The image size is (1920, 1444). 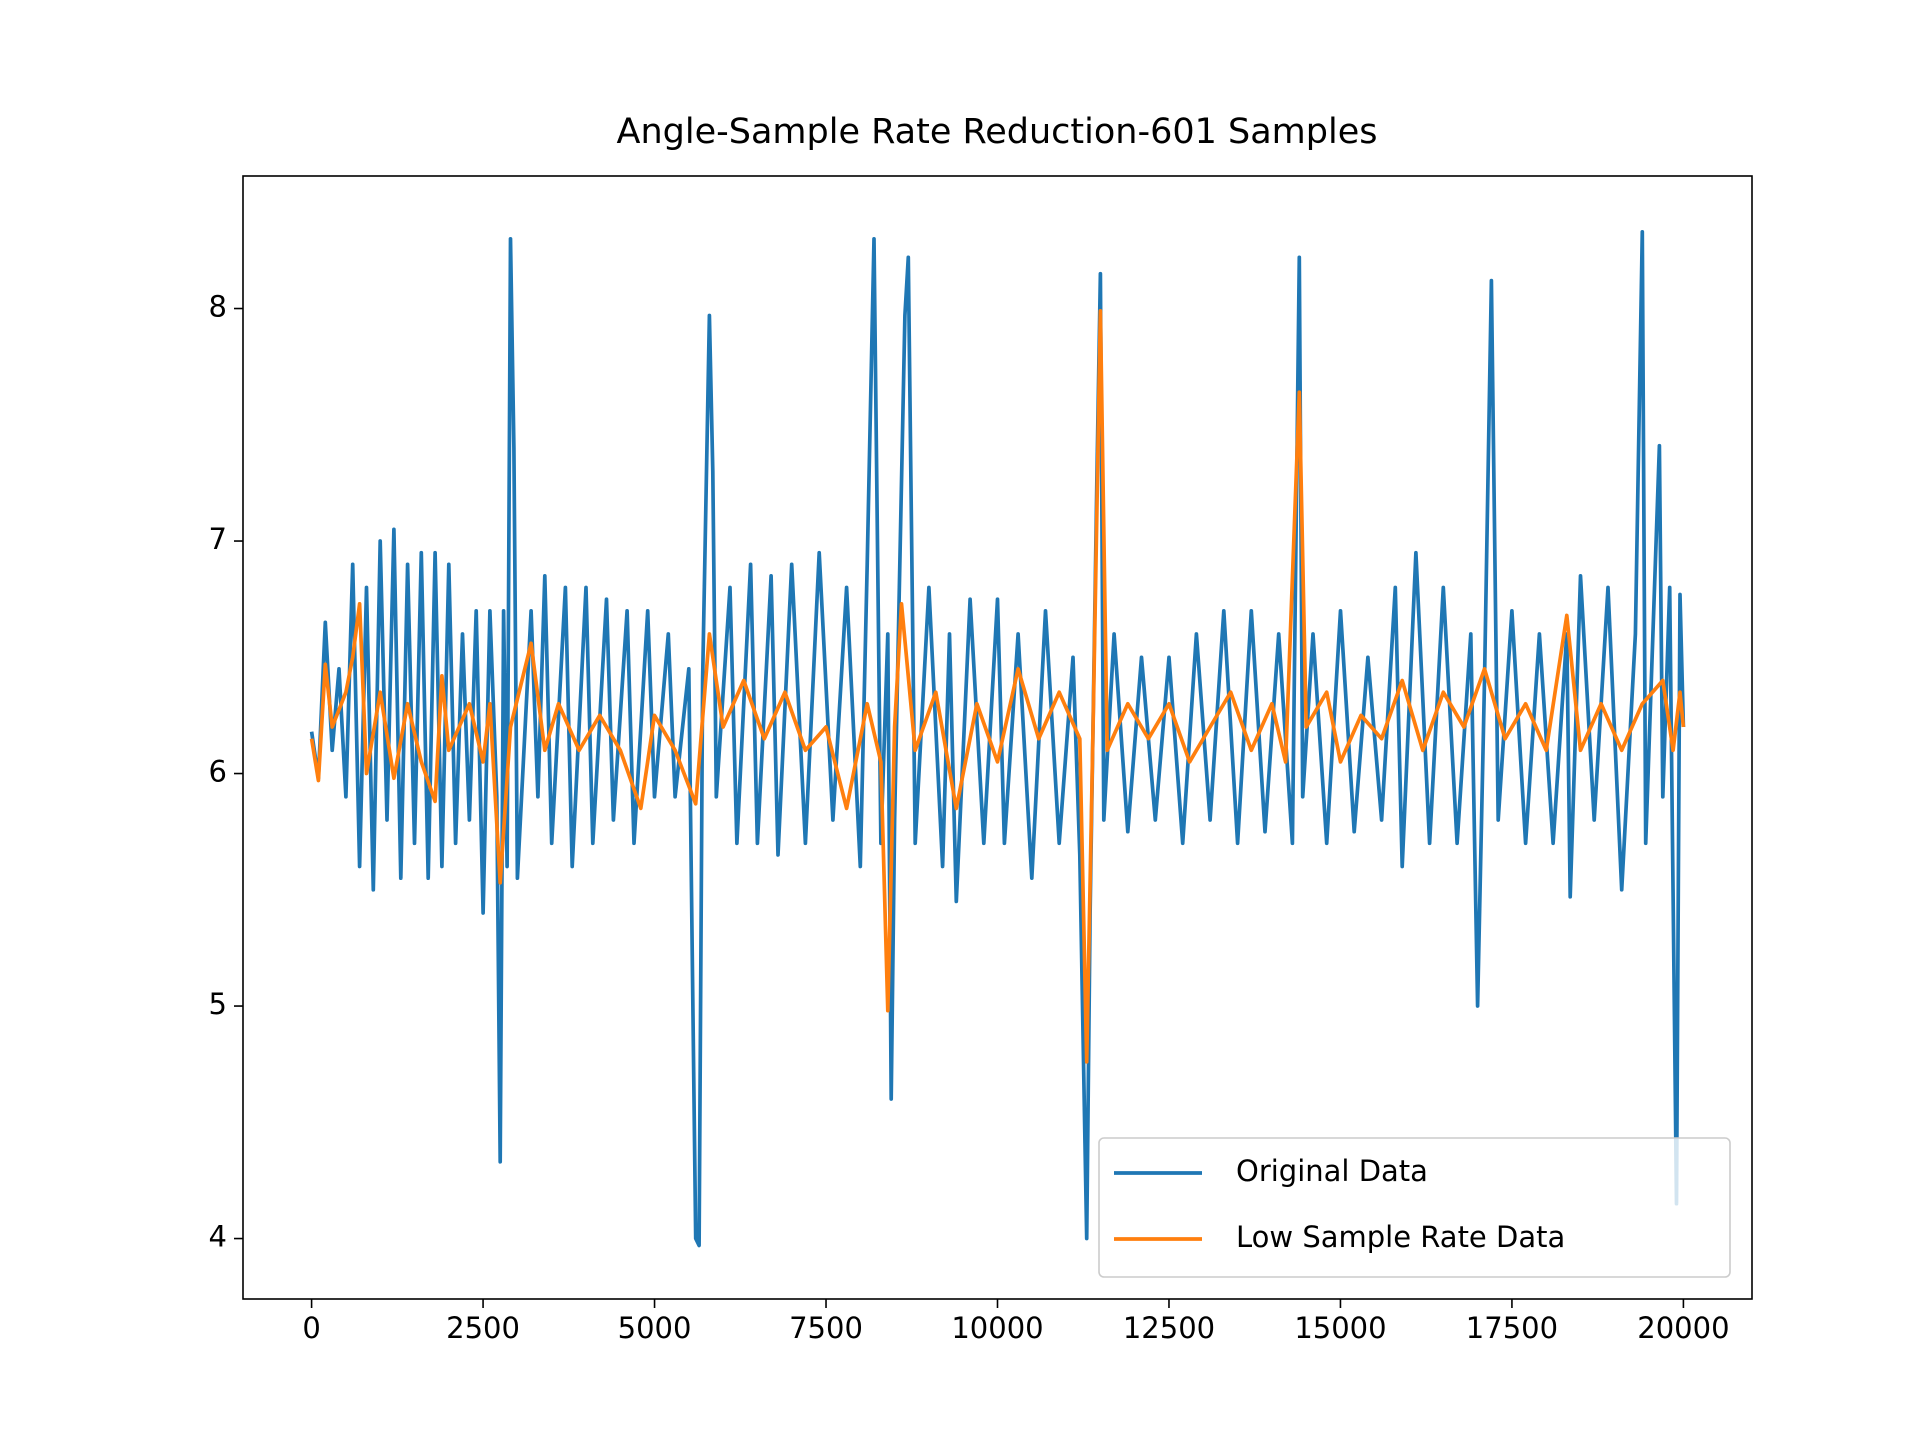 What do you see at coordinates (483, 1328) in the screenshot?
I see `x-tick-label: 2500` at bounding box center [483, 1328].